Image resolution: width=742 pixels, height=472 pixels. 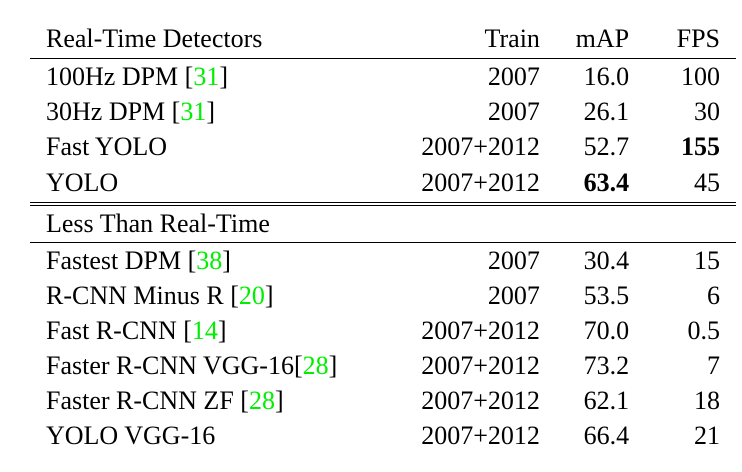 What do you see at coordinates (606, 260) in the screenshot?
I see `map-cell: 30.4` at bounding box center [606, 260].